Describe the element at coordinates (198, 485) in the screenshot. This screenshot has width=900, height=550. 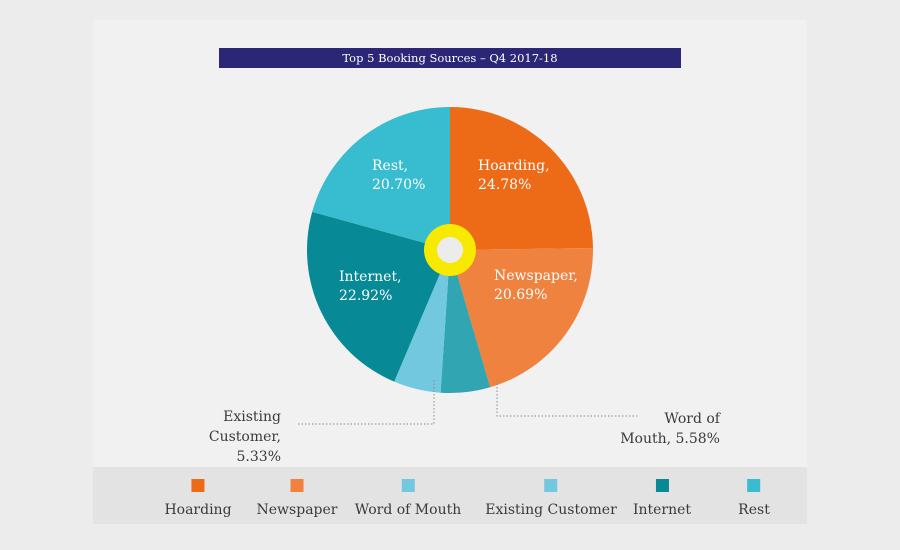
I see `legend-swatch-hoarding` at that location.